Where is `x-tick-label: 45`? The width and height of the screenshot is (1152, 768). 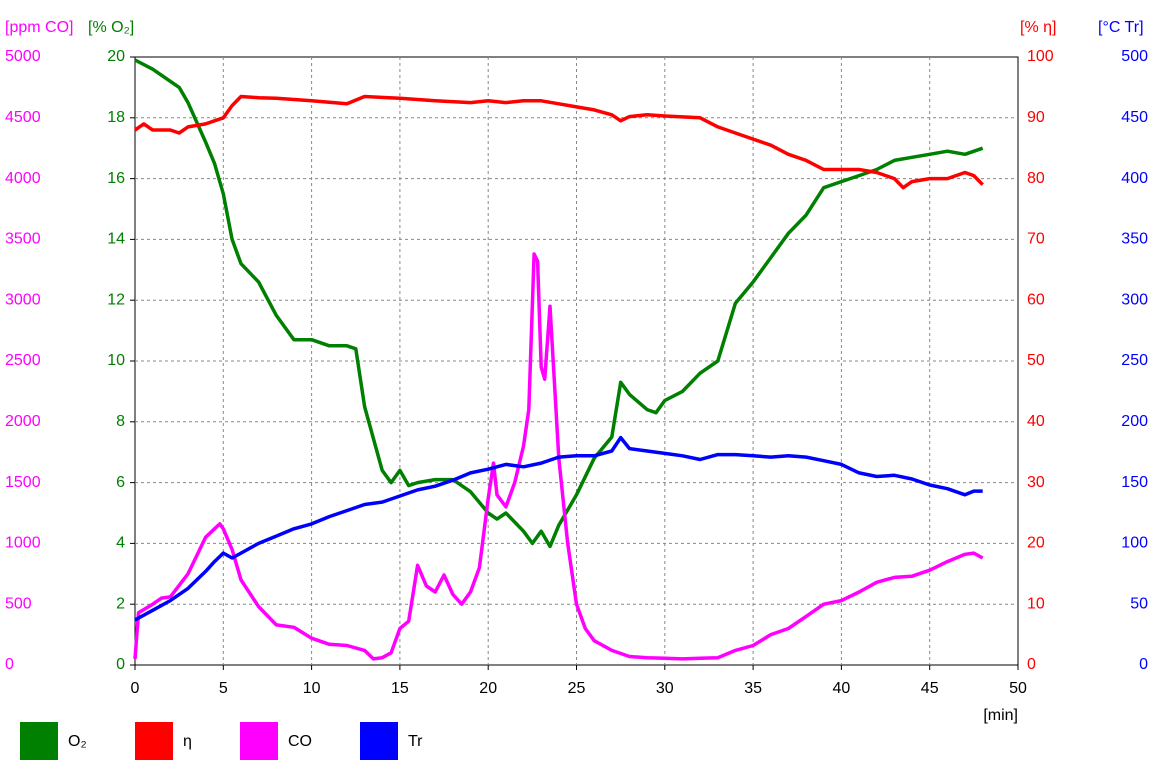
x-tick-label: 45 is located at coordinates (930, 688).